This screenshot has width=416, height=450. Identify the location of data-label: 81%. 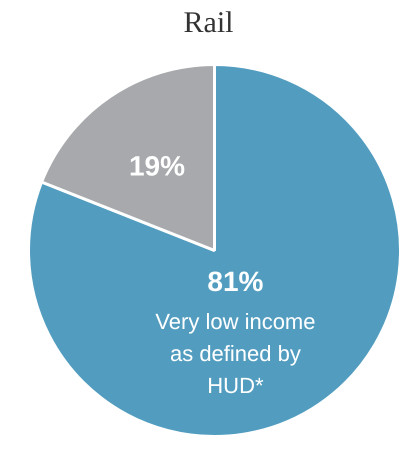
(235, 281).